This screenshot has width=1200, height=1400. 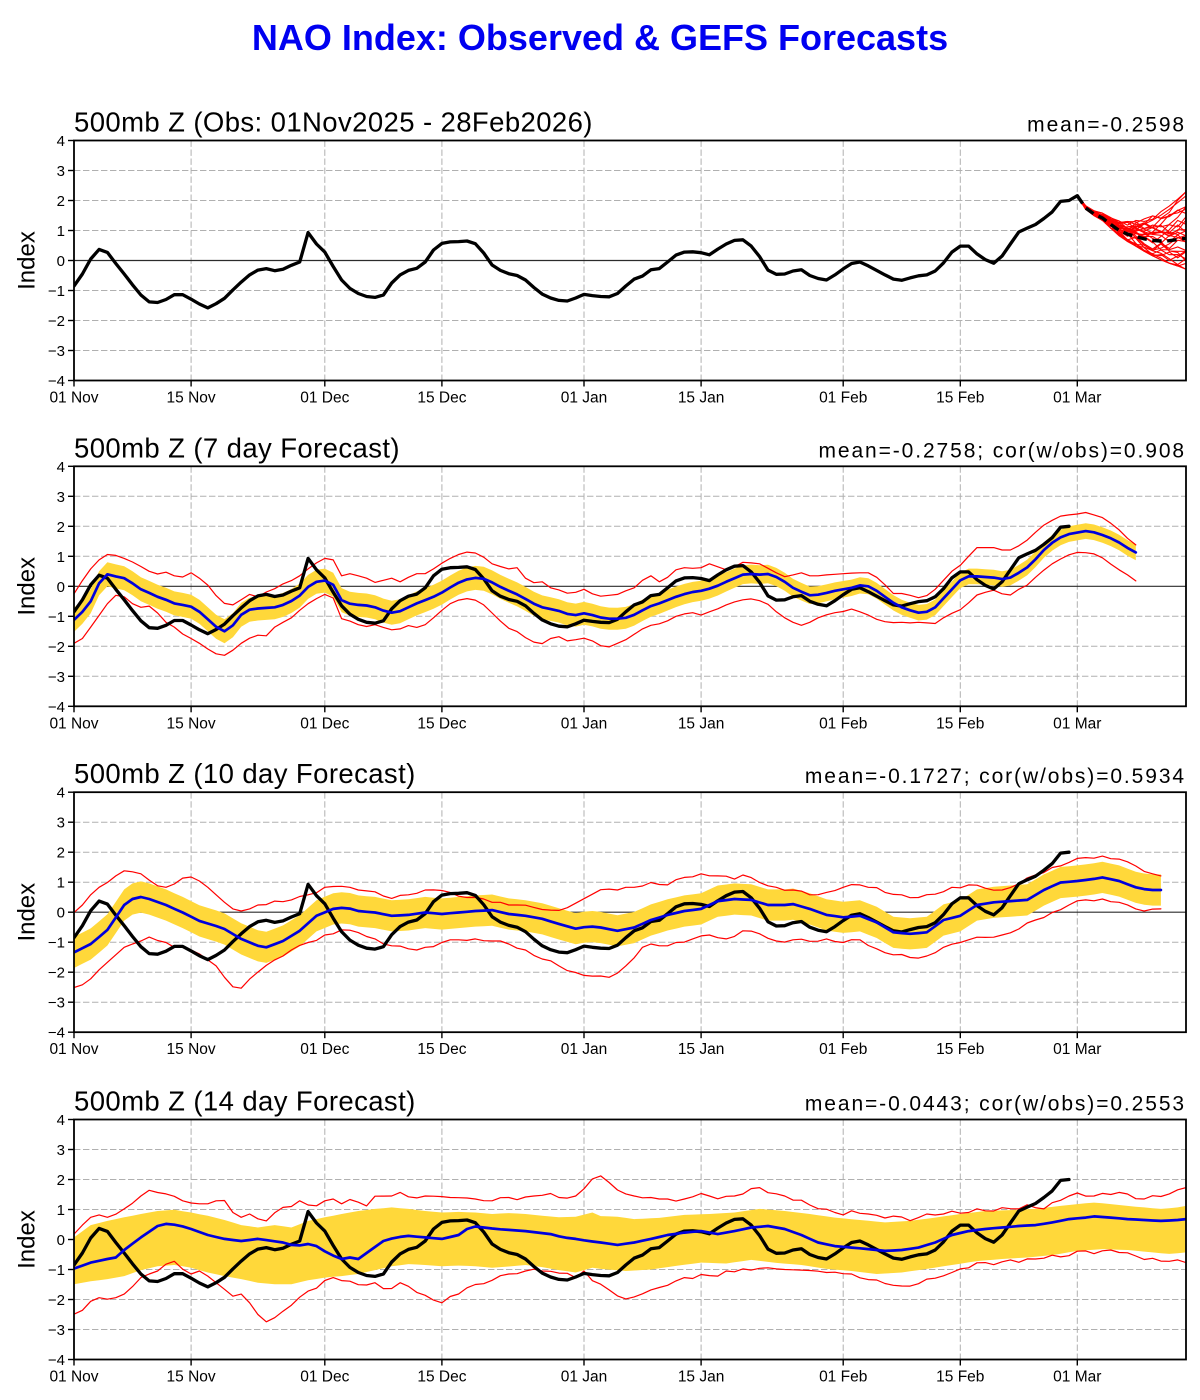 What do you see at coordinates (995, 1104) in the screenshot?
I see `svg-text:mean=-0.0443; cor(w/obs)=0.255: mean=-0.0443; cor(w/obs)=0.2553` at bounding box center [995, 1104].